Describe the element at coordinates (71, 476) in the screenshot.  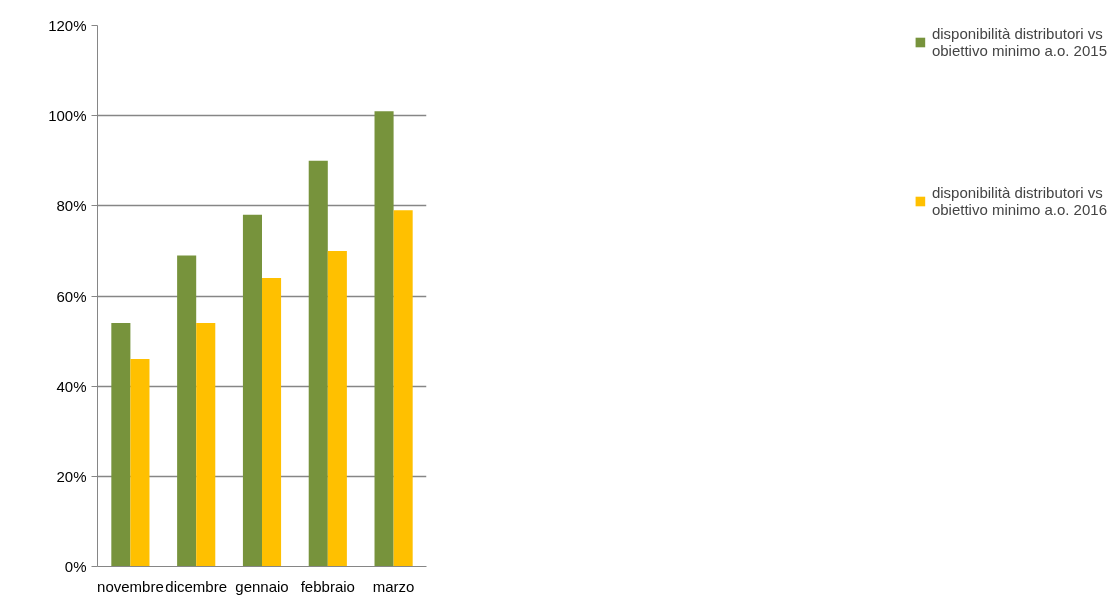
I see `y-tick-label: 20%` at that location.